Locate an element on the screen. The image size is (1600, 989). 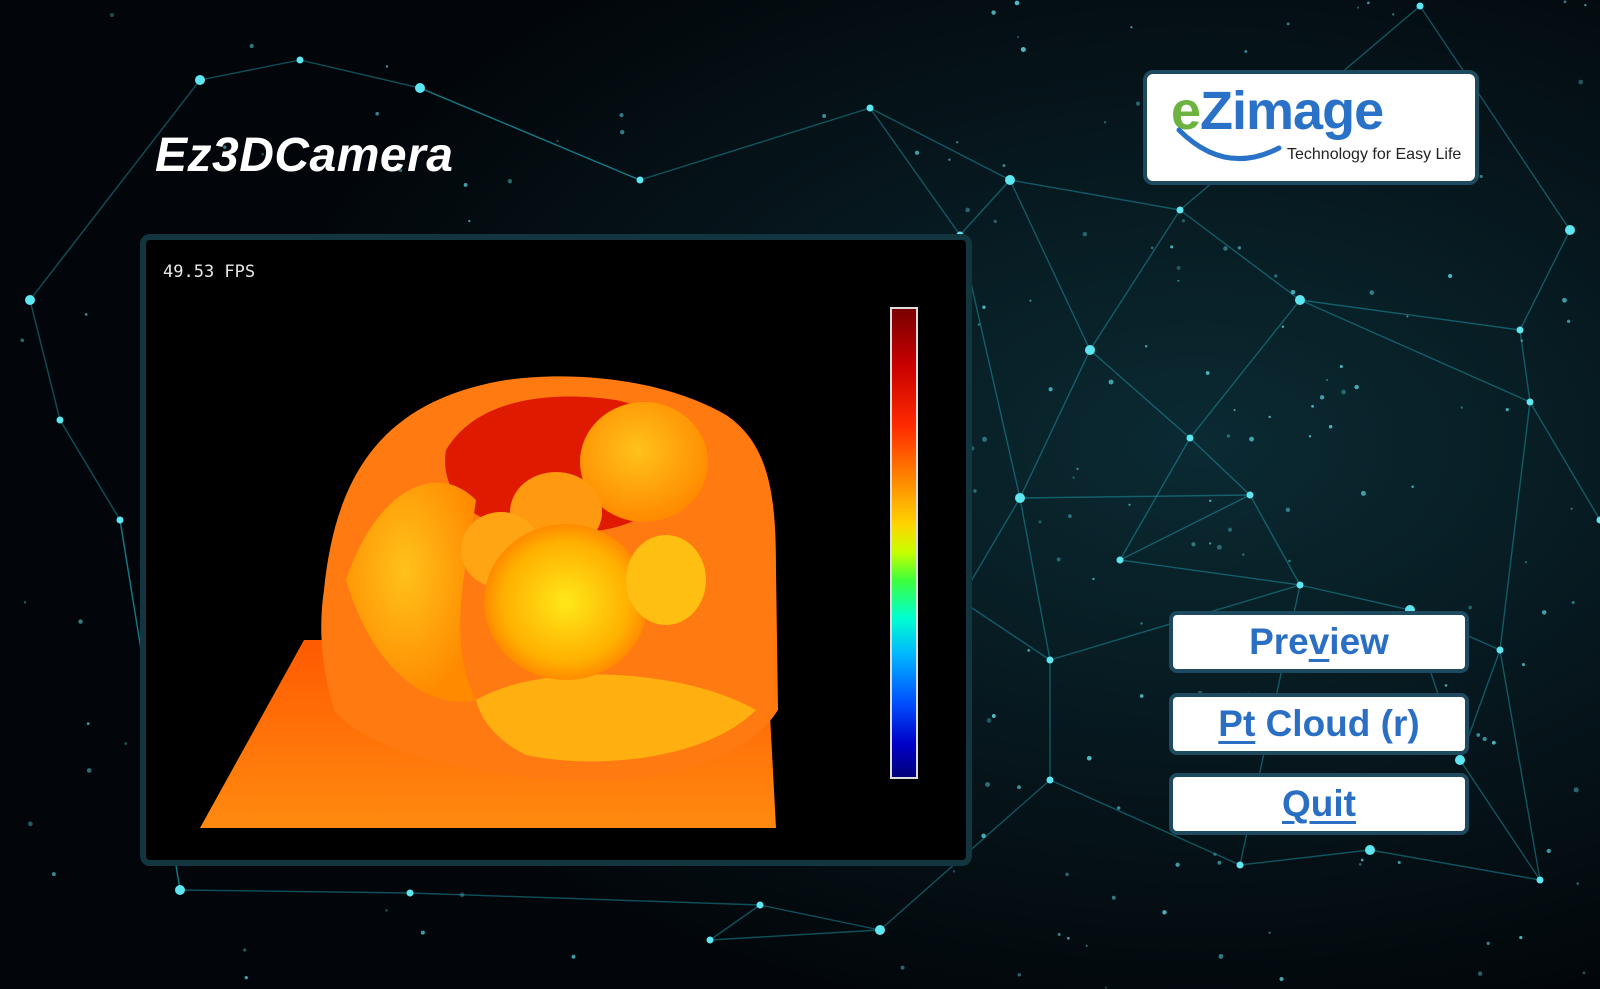
quit-hotkey: Quit is located at coordinates (1319, 803).